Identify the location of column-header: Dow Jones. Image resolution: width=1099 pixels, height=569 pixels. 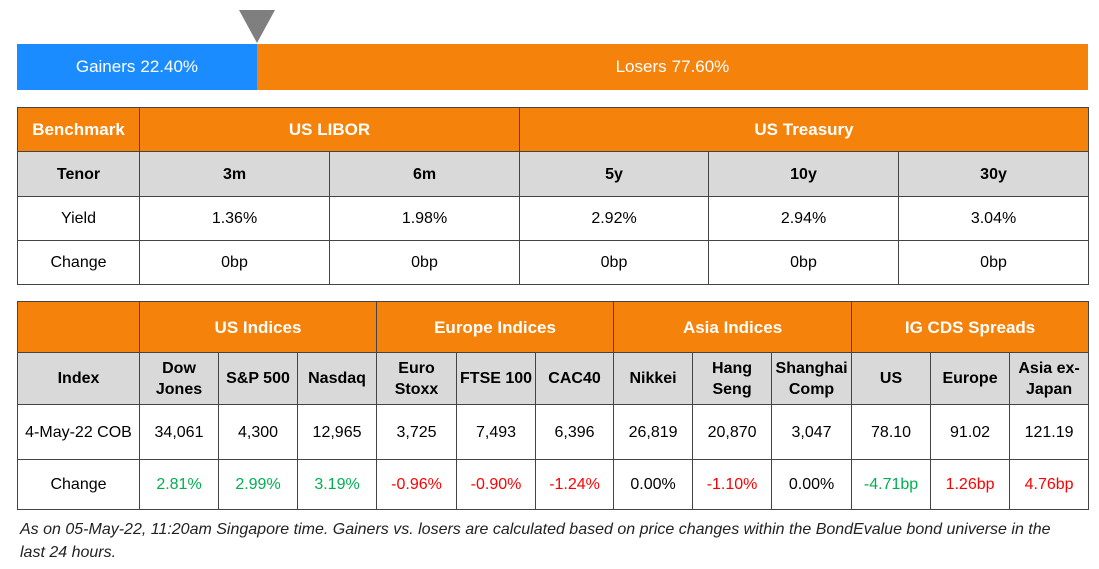
(179, 378).